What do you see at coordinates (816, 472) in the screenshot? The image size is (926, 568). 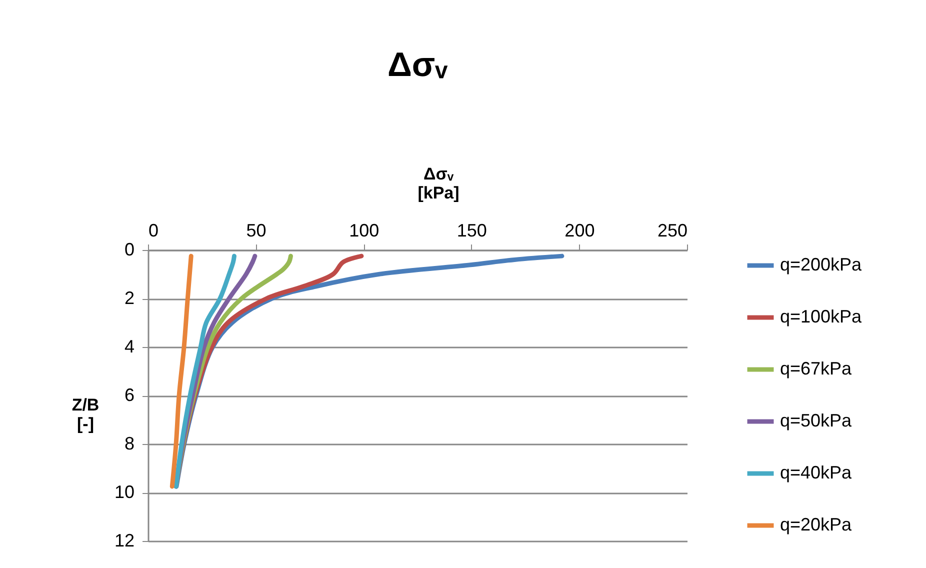 I see `legend-label: q=40kPa` at bounding box center [816, 472].